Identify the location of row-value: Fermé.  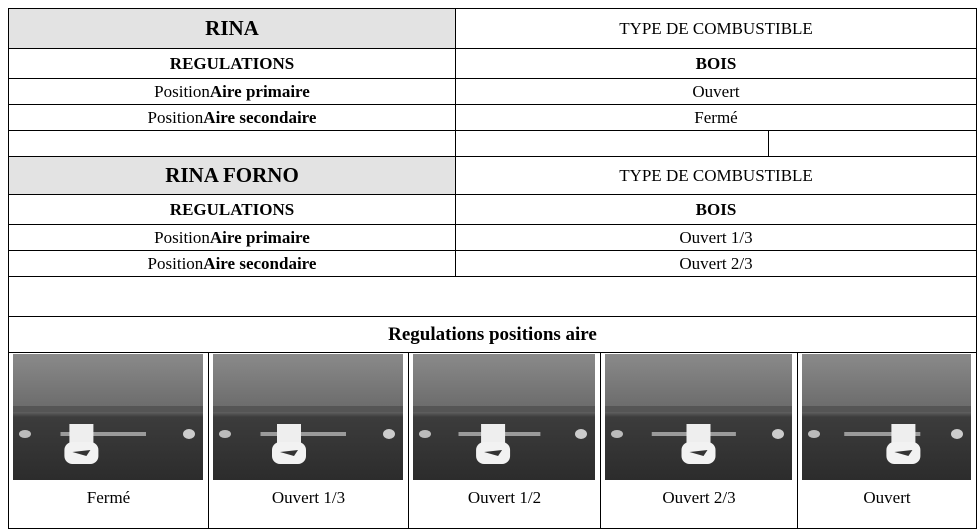
(716, 117).